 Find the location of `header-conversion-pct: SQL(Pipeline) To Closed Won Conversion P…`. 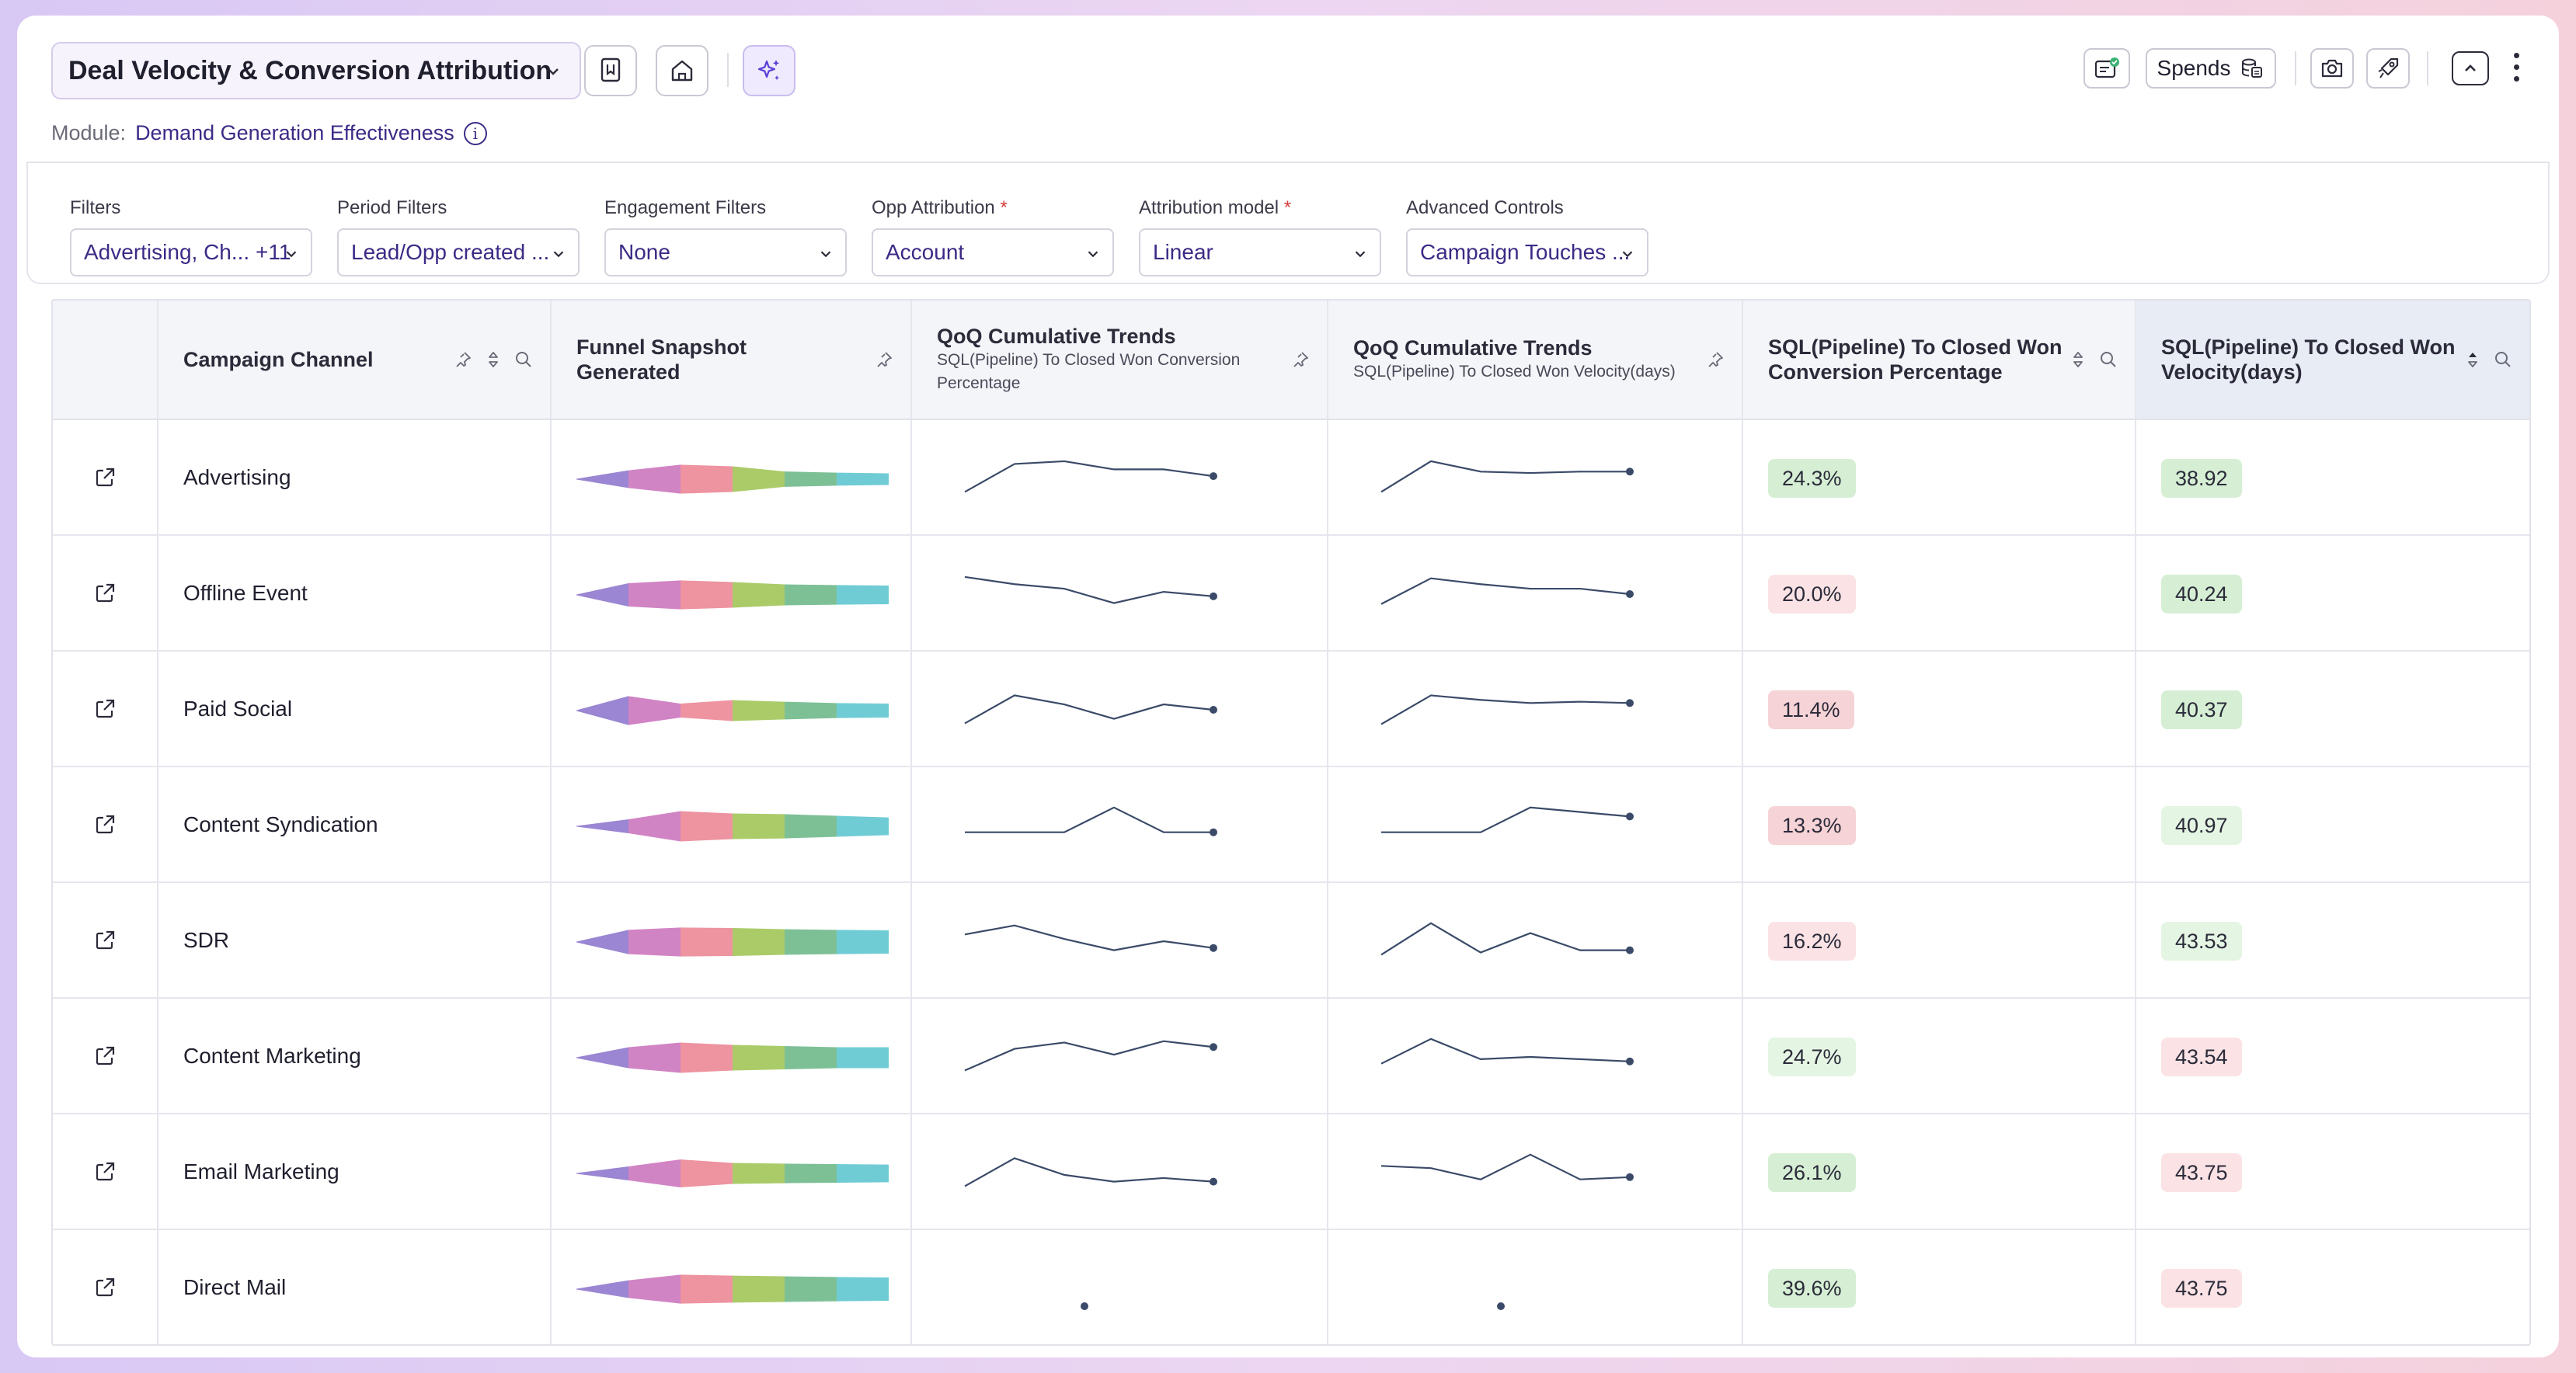

header-conversion-pct: SQL(Pipeline) To Closed Won Conversion P… is located at coordinates (1939, 360).